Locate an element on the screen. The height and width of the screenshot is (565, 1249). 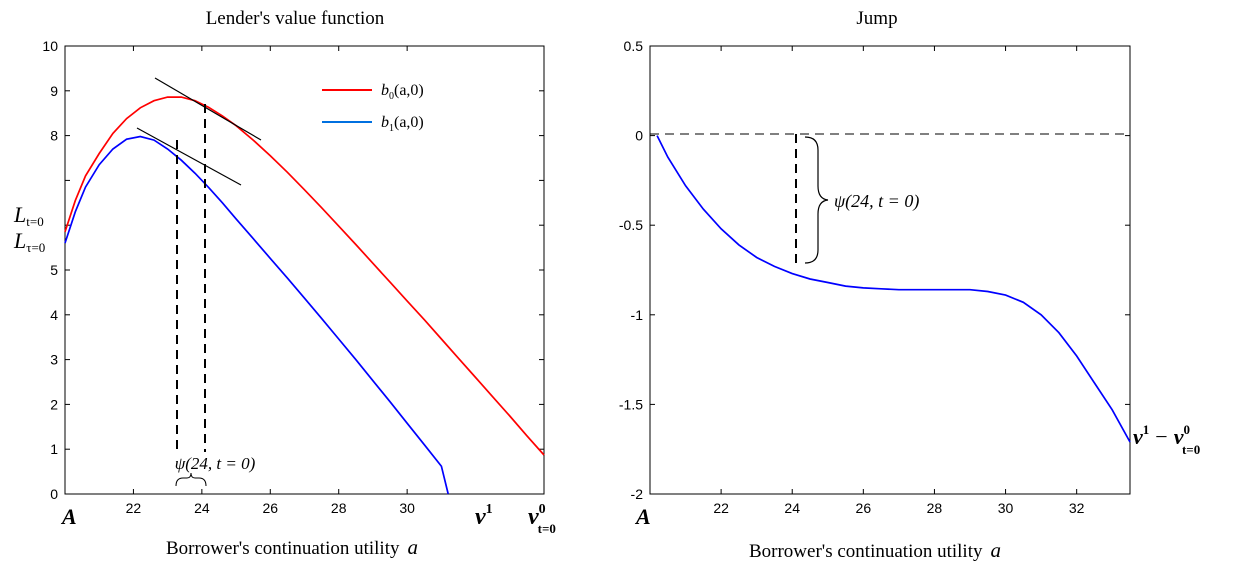
x-label-v1: v1 is located at coordinates (484, 516).